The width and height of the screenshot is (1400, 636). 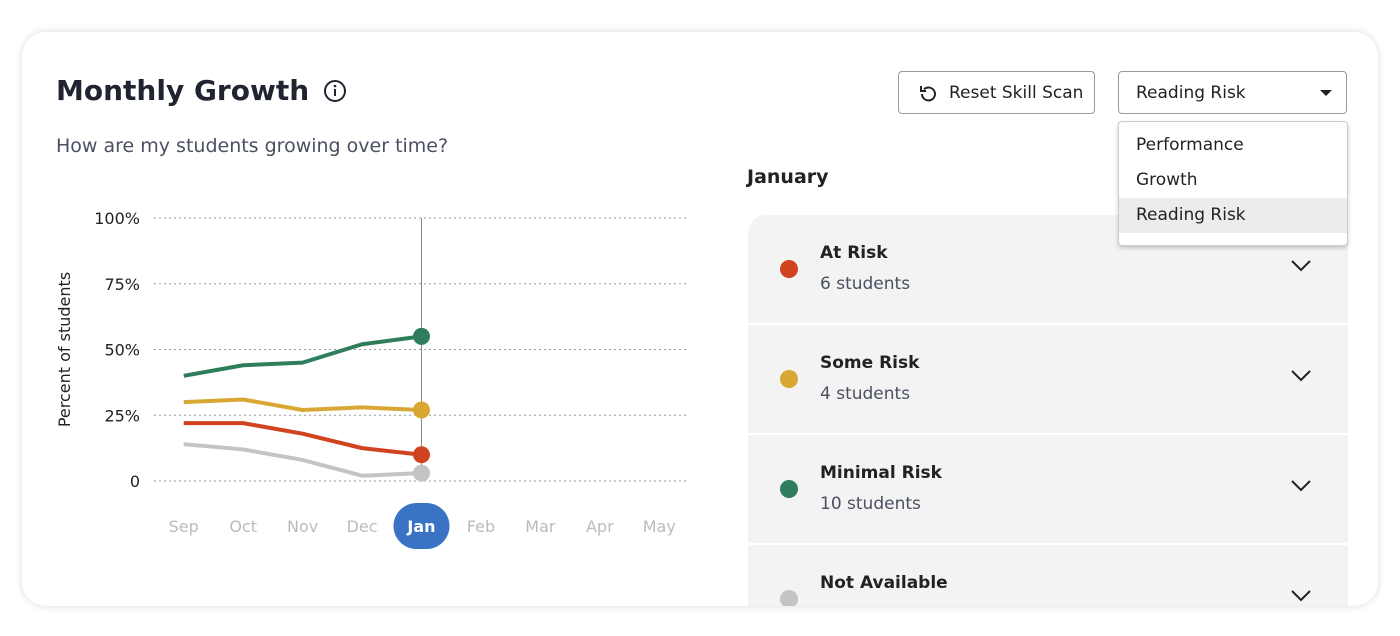 What do you see at coordinates (884, 583) in the screenshot?
I see `risk-name: Not Available` at bounding box center [884, 583].